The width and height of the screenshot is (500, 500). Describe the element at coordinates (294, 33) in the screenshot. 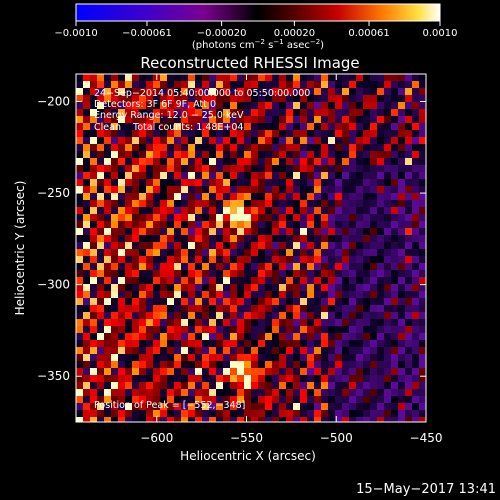

I see `colorbar-tick-label: 0.00020` at that location.